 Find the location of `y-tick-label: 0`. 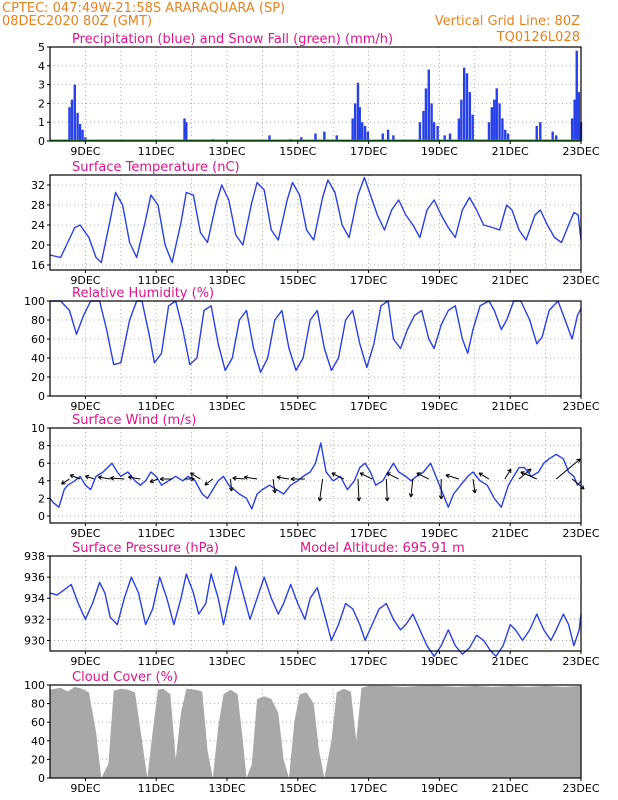

y-tick-label: 0 is located at coordinates (41, 778).